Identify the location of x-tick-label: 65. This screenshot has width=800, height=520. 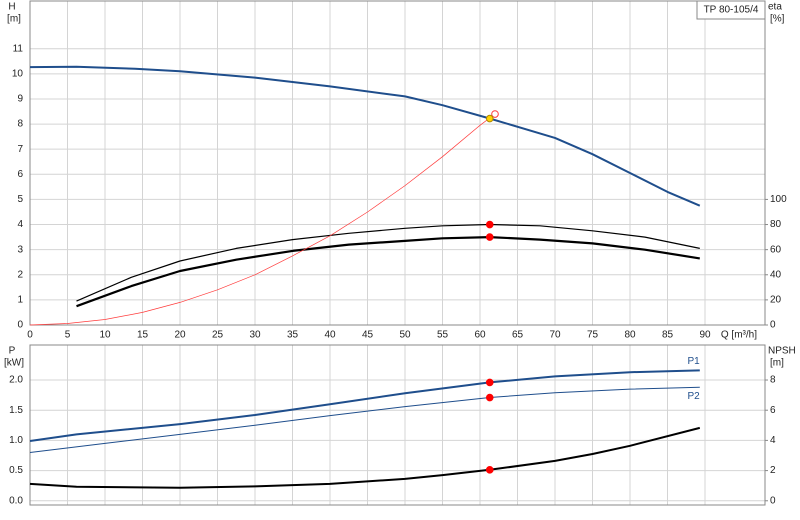
(518, 335).